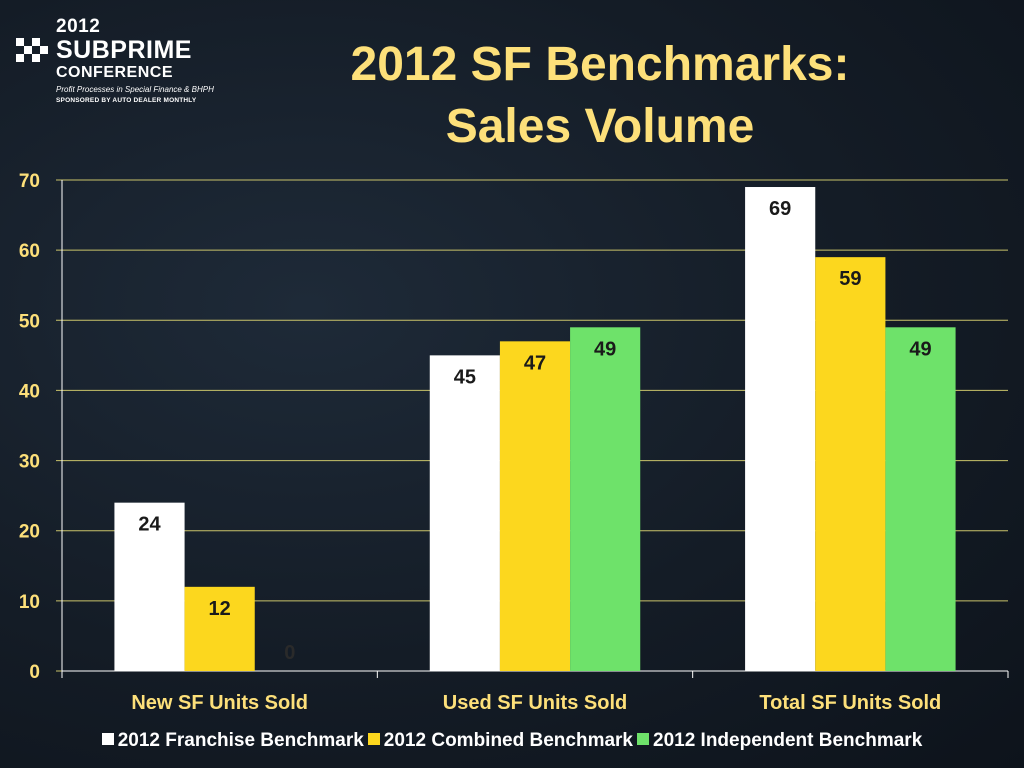 This screenshot has height=768, width=1024. Describe the element at coordinates (788, 740) in the screenshot. I see `legend-label: 2012 Independent Benchmark` at that location.